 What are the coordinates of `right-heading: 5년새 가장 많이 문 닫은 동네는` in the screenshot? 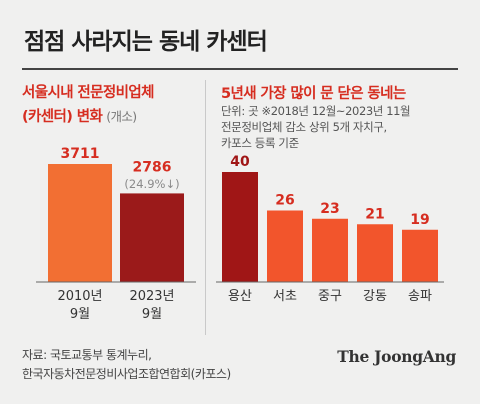 It's located at (313, 92).